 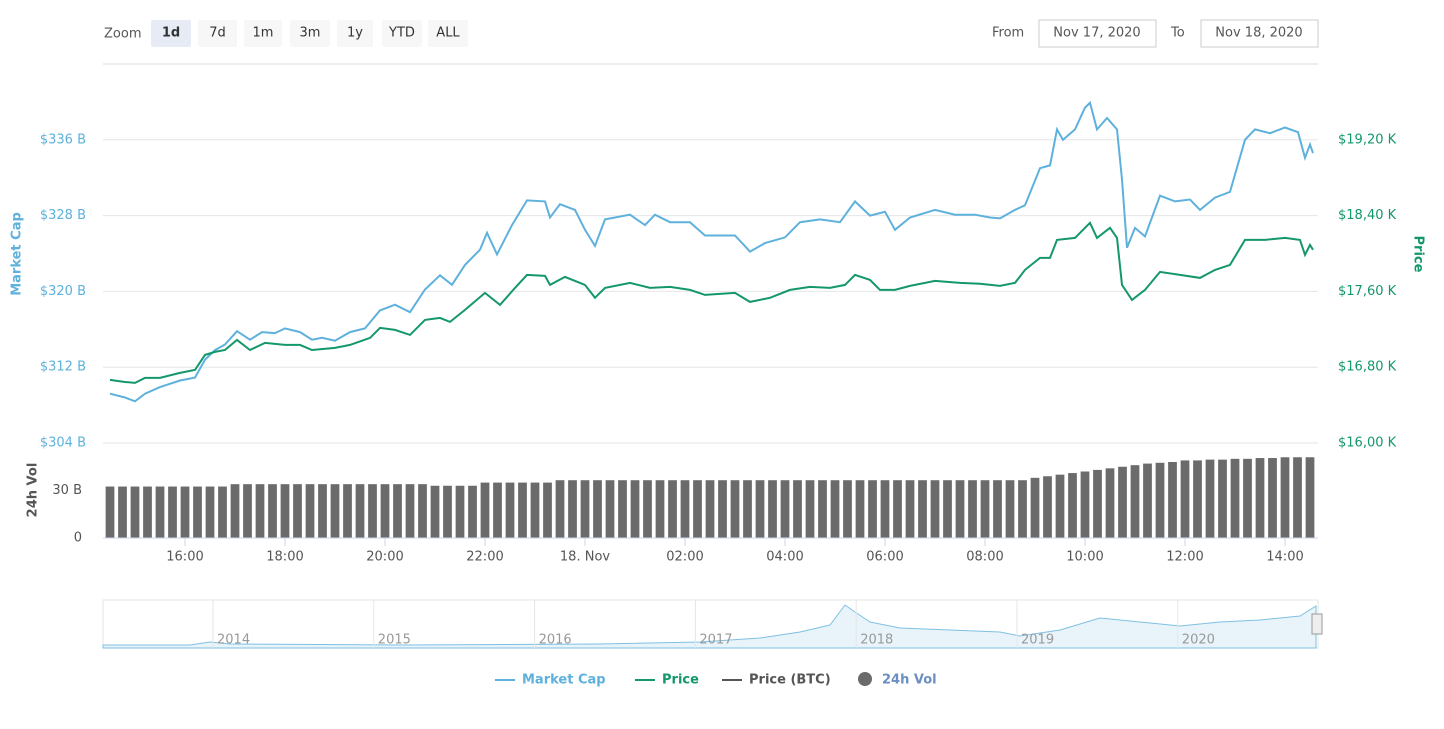 I want to click on to-label: To, so click(x=1177, y=33).